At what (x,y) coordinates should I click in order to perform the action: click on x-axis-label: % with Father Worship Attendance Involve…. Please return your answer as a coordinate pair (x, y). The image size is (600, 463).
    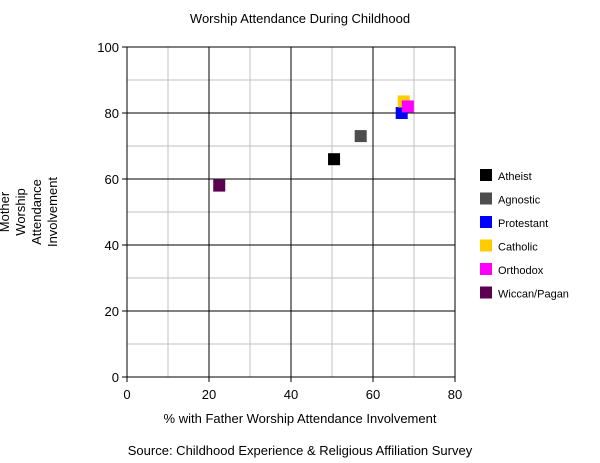
    Looking at the image, I should click on (300, 418).